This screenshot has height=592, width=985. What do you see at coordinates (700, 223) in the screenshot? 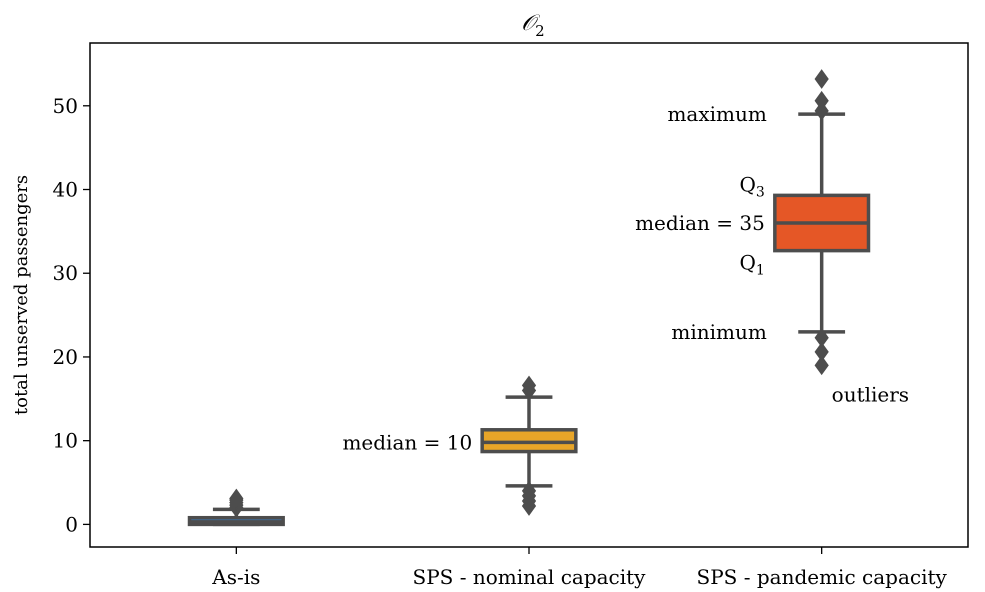
I see `annotation-median-35: median = 35` at bounding box center [700, 223].